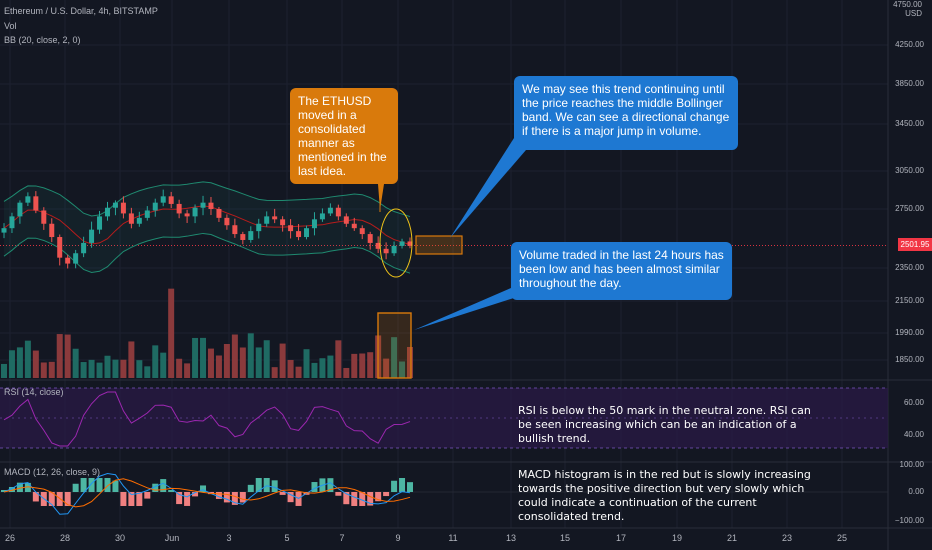 This screenshot has width=932, height=550. What do you see at coordinates (207, 333) in the screenshot?
I see `volume-bars` at bounding box center [207, 333].